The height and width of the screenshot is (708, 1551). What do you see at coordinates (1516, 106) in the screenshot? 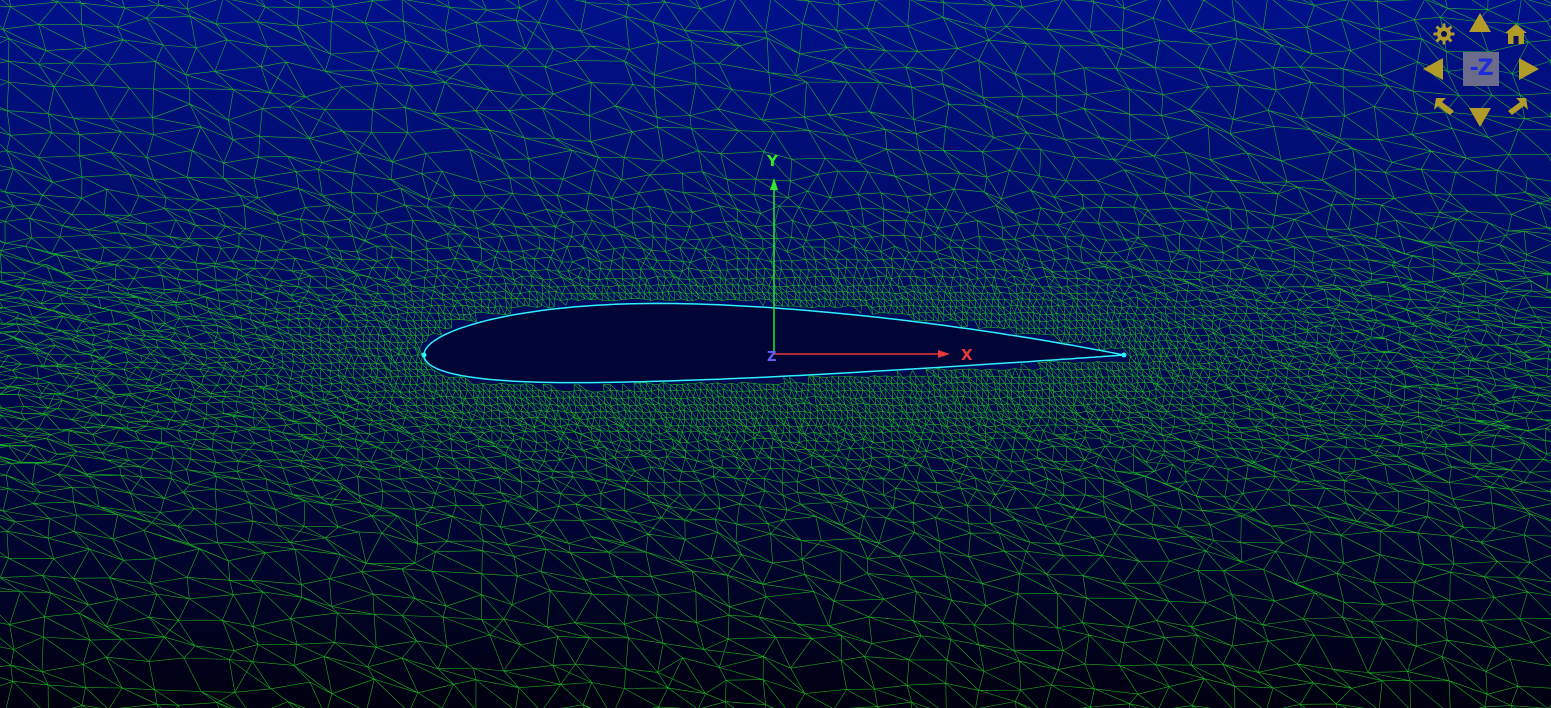
I see `rotate-cw-icon` at bounding box center [1516, 106].